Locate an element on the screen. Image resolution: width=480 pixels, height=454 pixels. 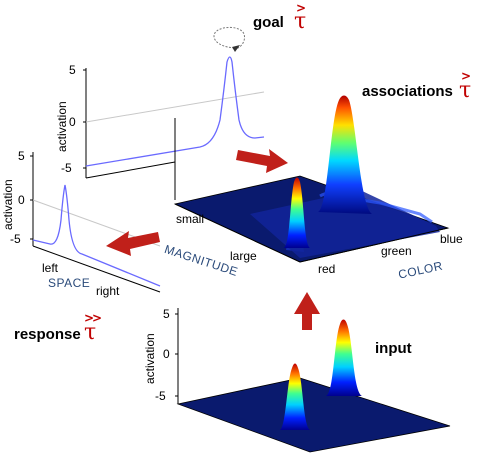
response-curve is located at coordinates (96, 235).